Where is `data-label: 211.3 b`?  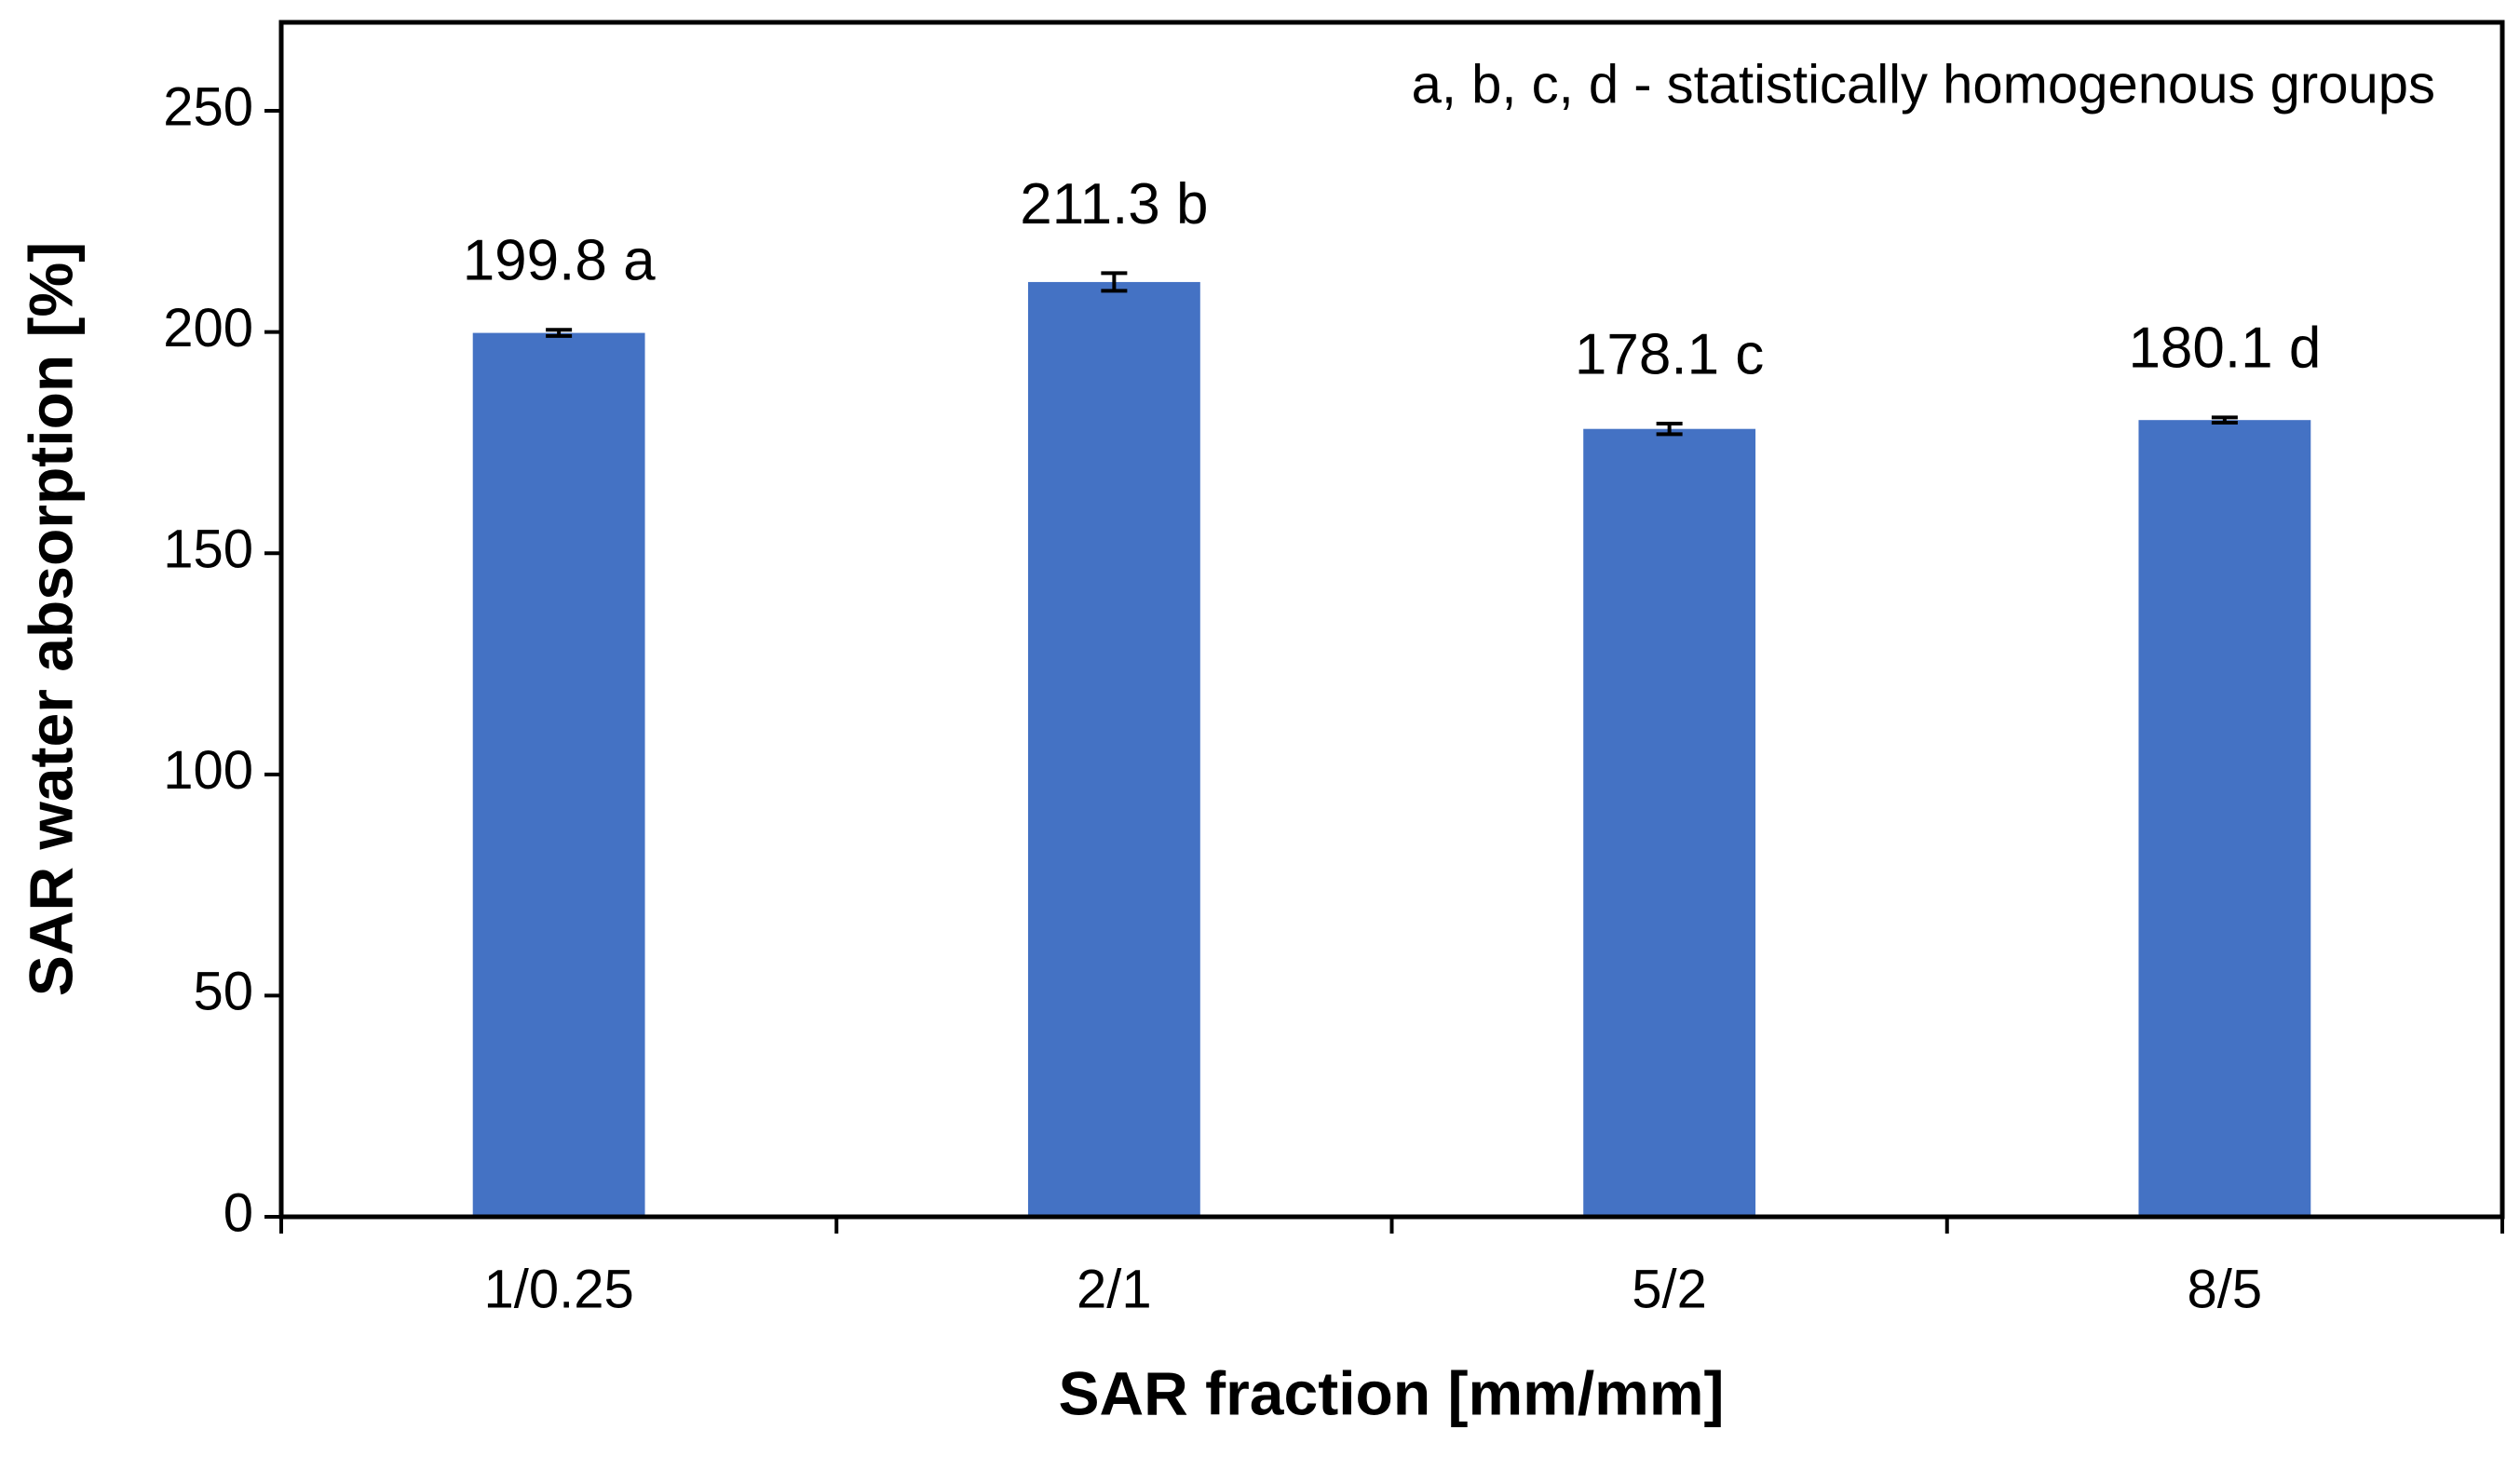 data-label: 211.3 b is located at coordinates (1114, 204).